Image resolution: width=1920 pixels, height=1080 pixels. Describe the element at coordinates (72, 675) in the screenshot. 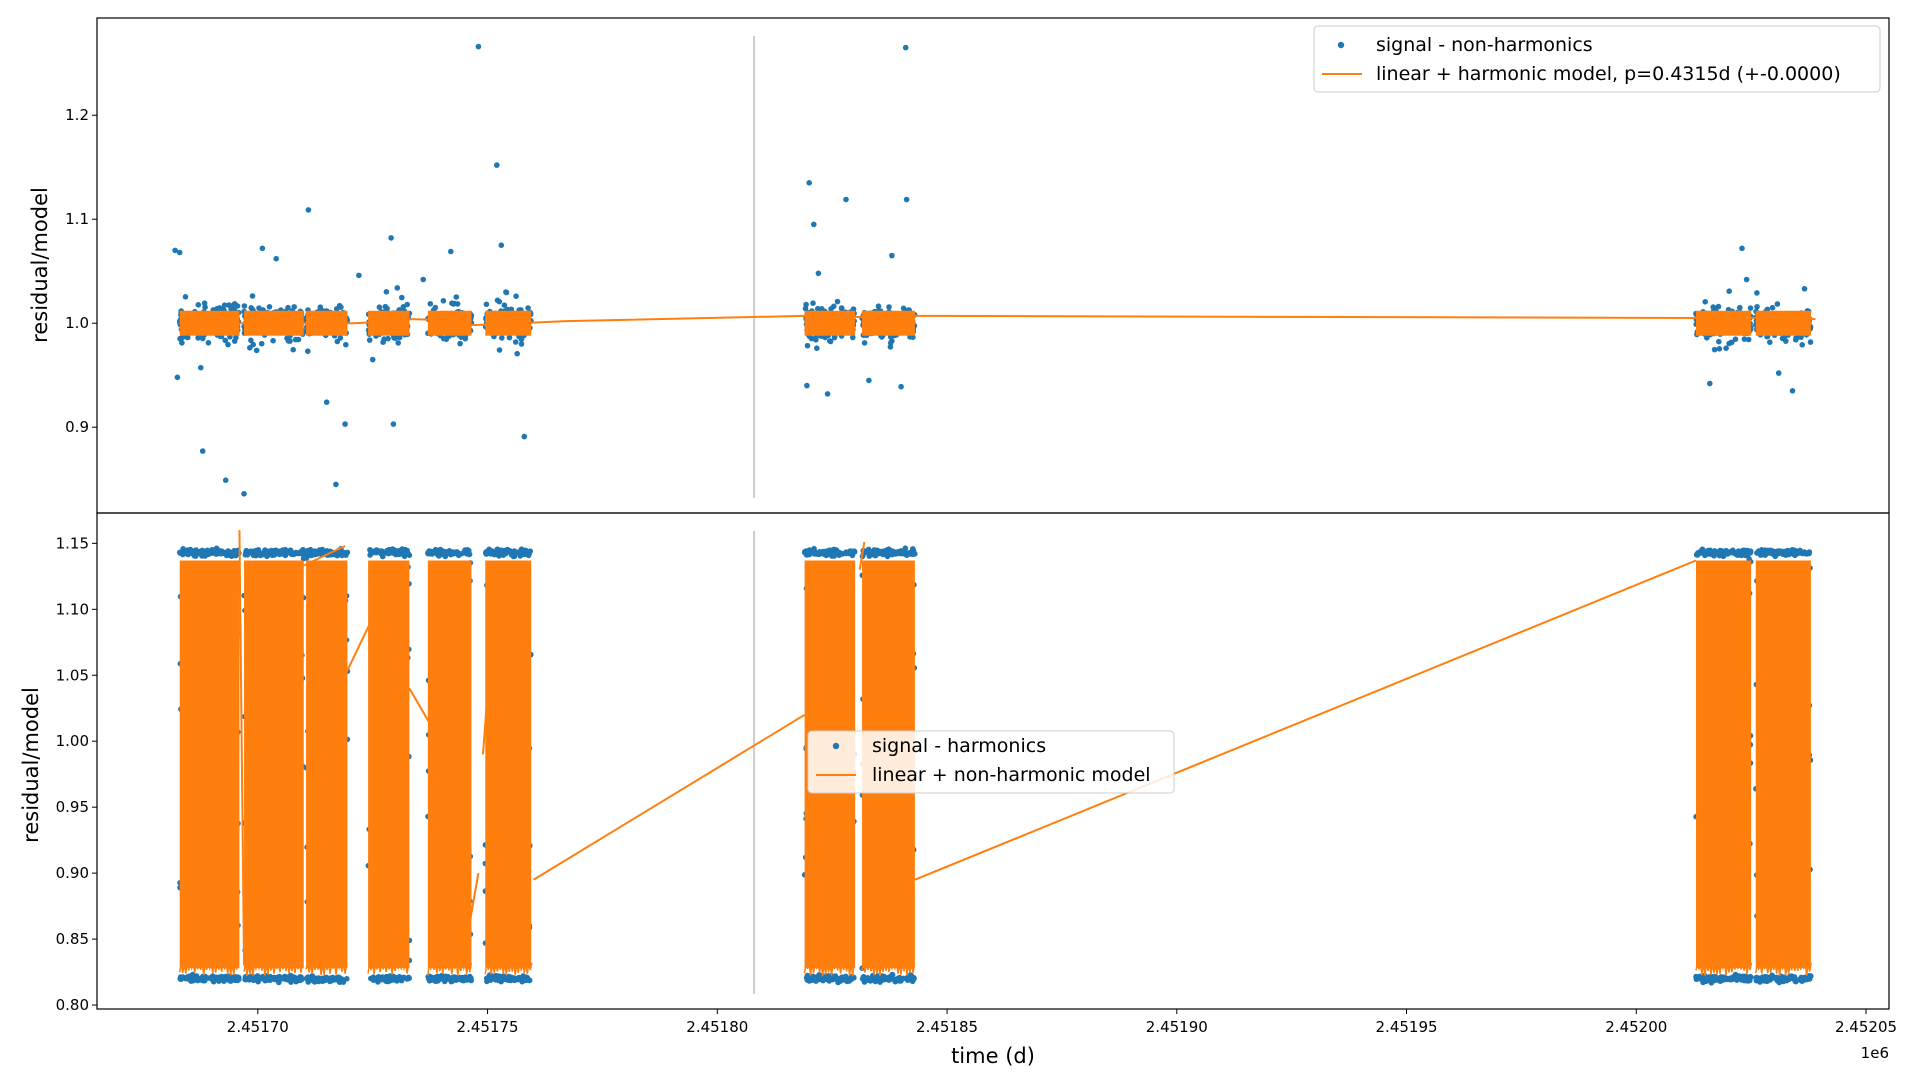

I see `y-tick-label: 1.05` at that location.